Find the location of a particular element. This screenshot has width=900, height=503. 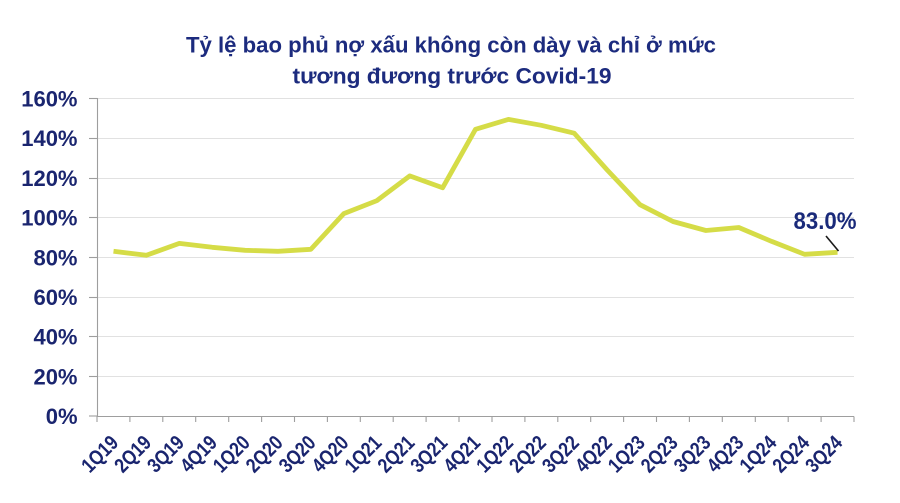

svg-text: 83.0% is located at coordinates (825, 221).